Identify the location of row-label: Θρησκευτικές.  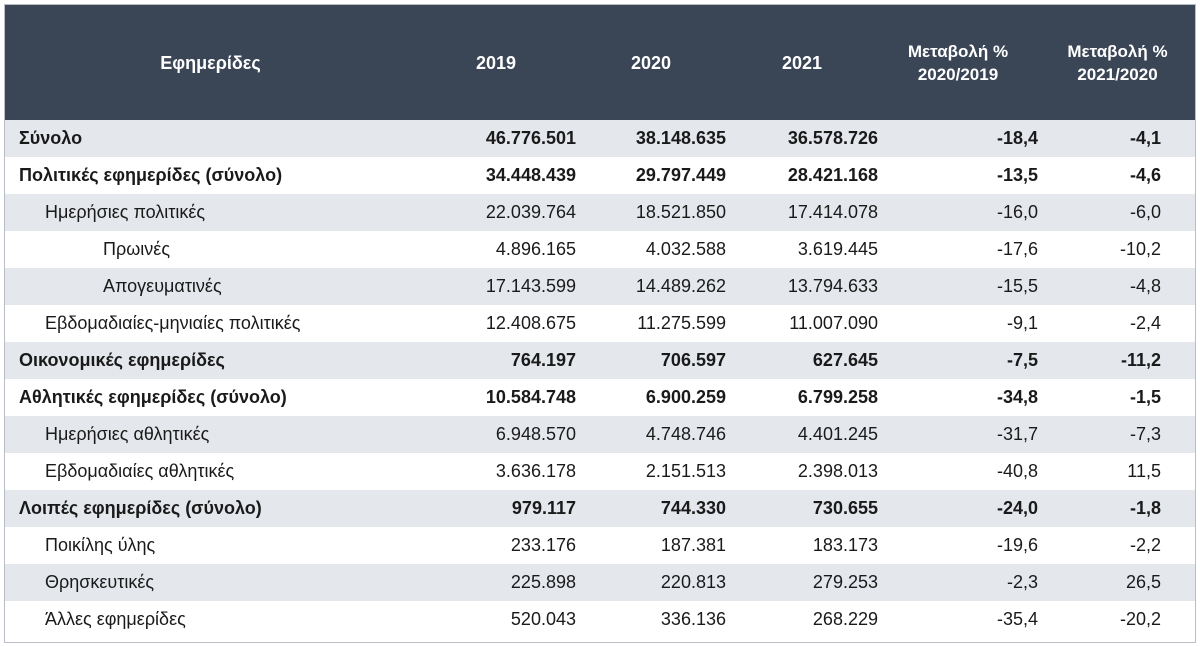
(100, 582).